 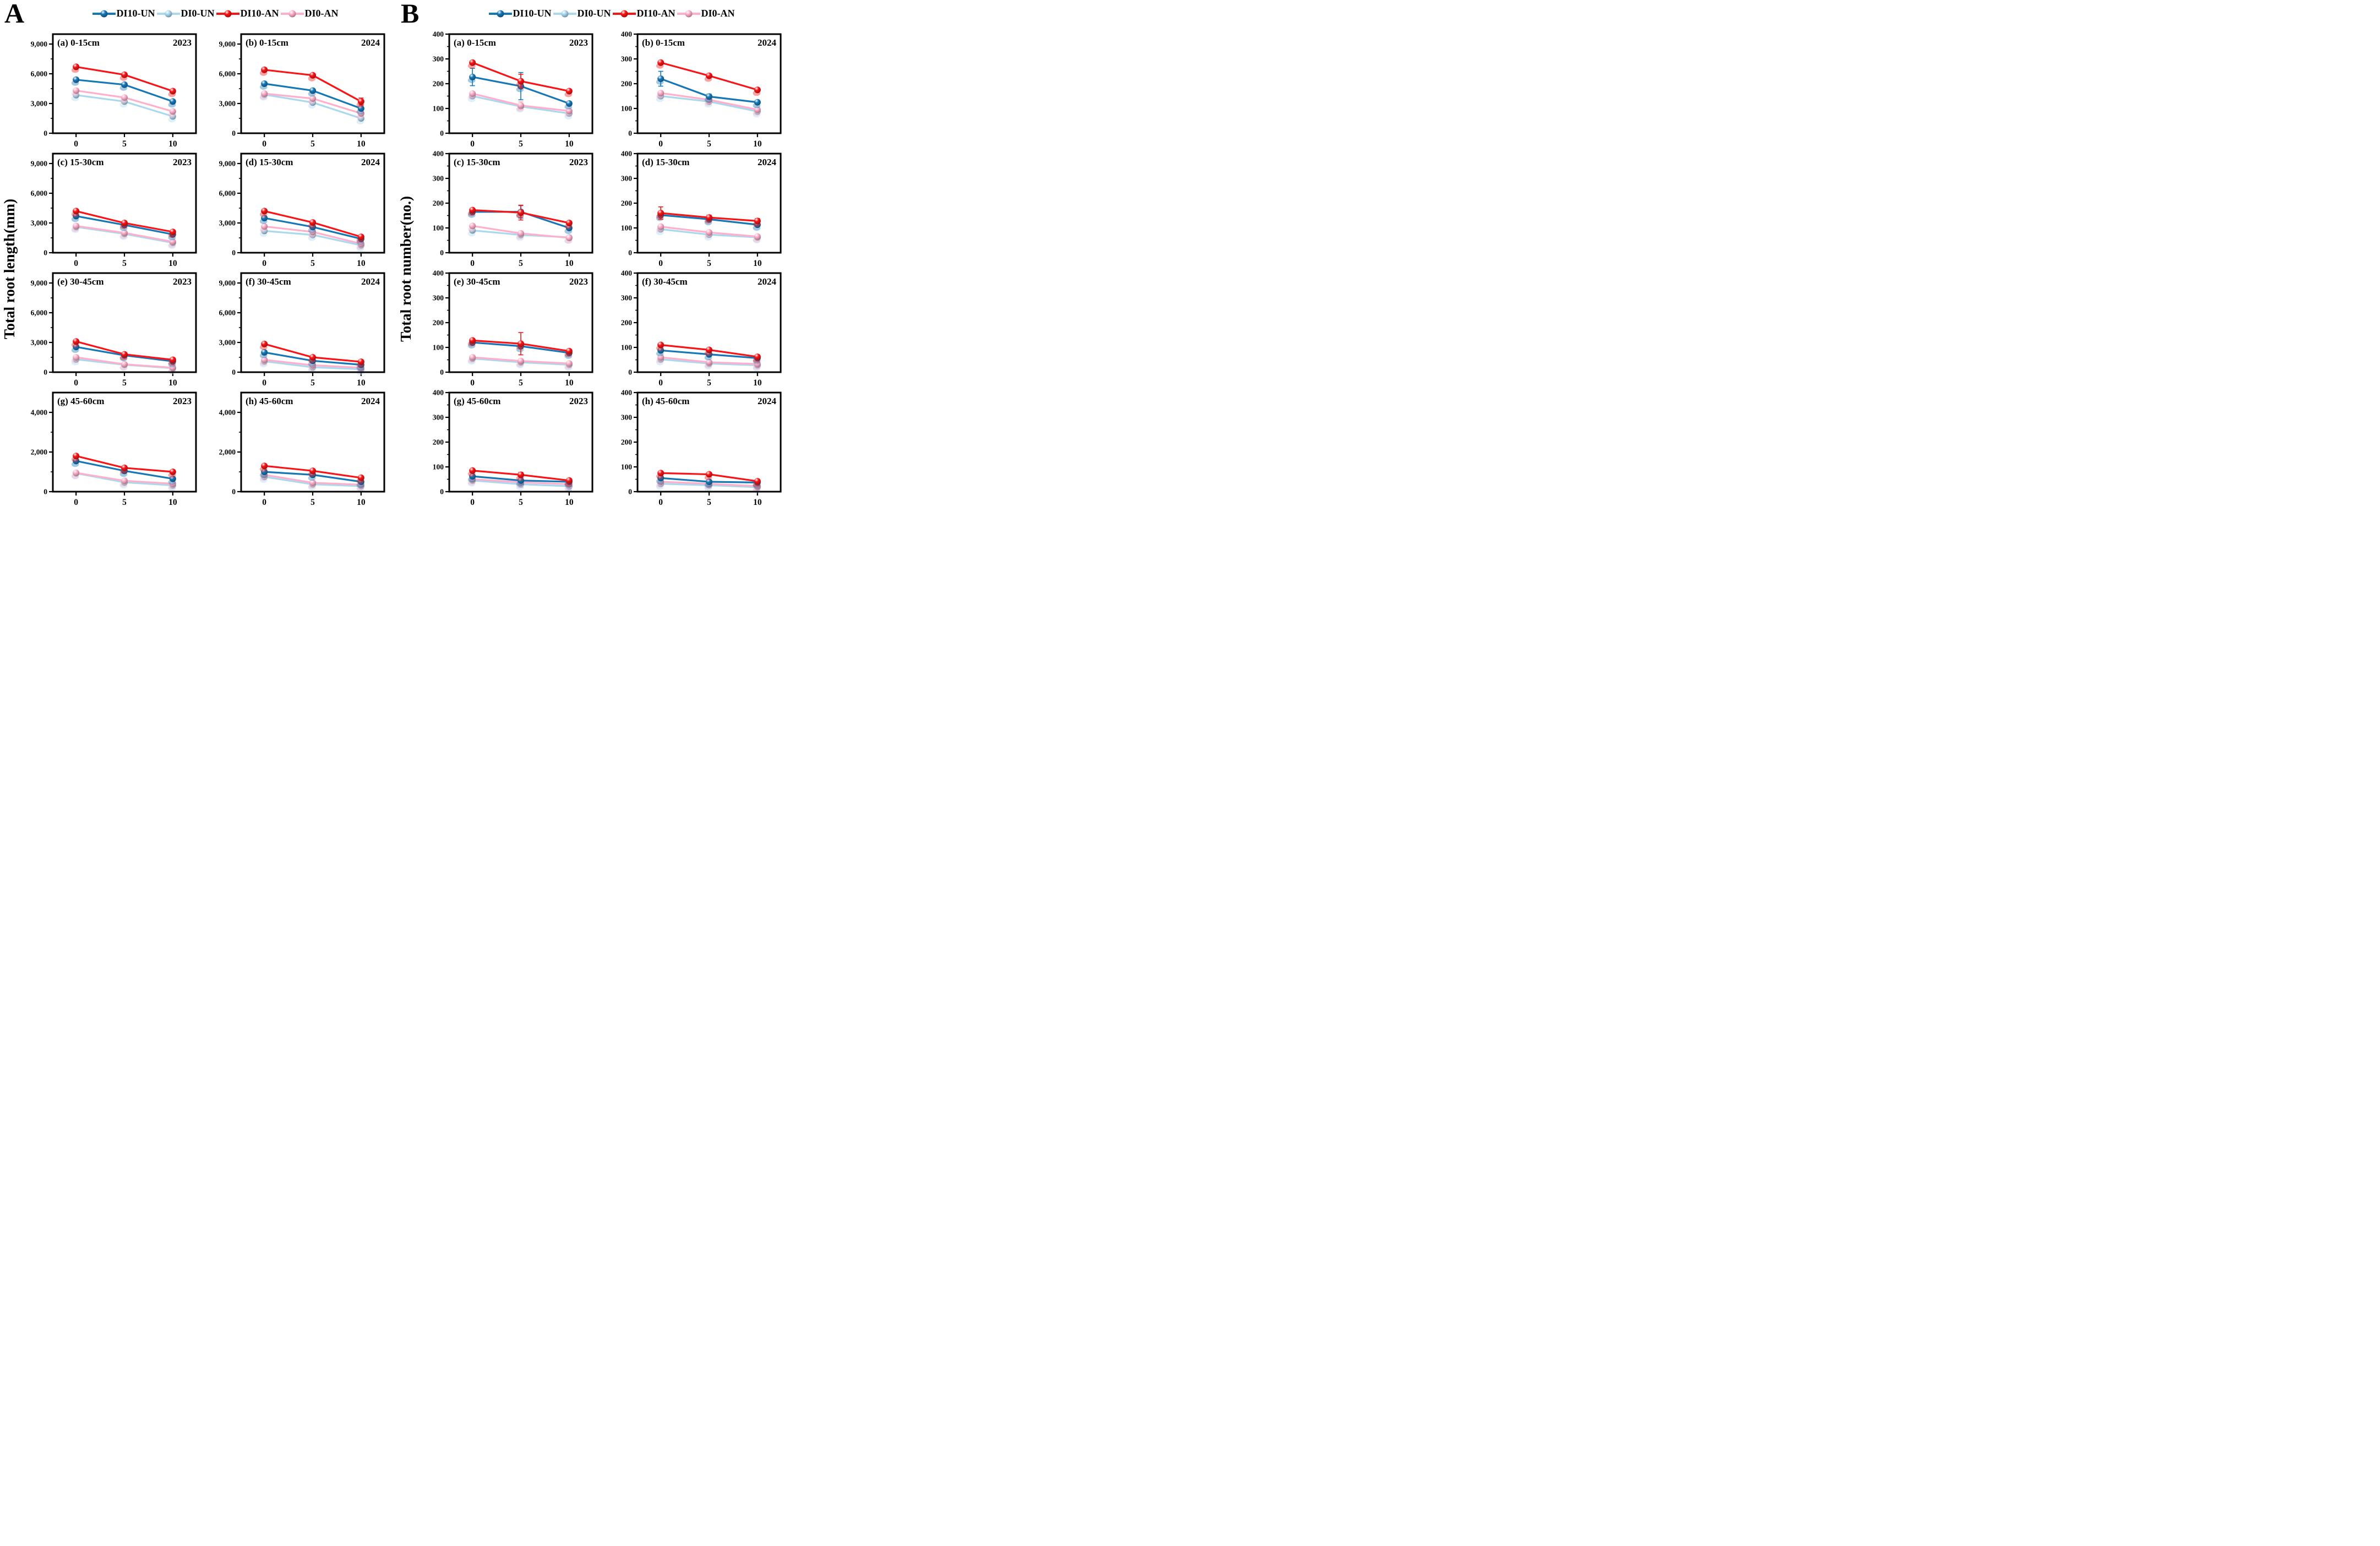 What do you see at coordinates (513, 329) in the screenshot?
I see `subplot-B-e-2023: 0 100 200 300 400 0 5 10 (e) 30-45cm 2023` at bounding box center [513, 329].